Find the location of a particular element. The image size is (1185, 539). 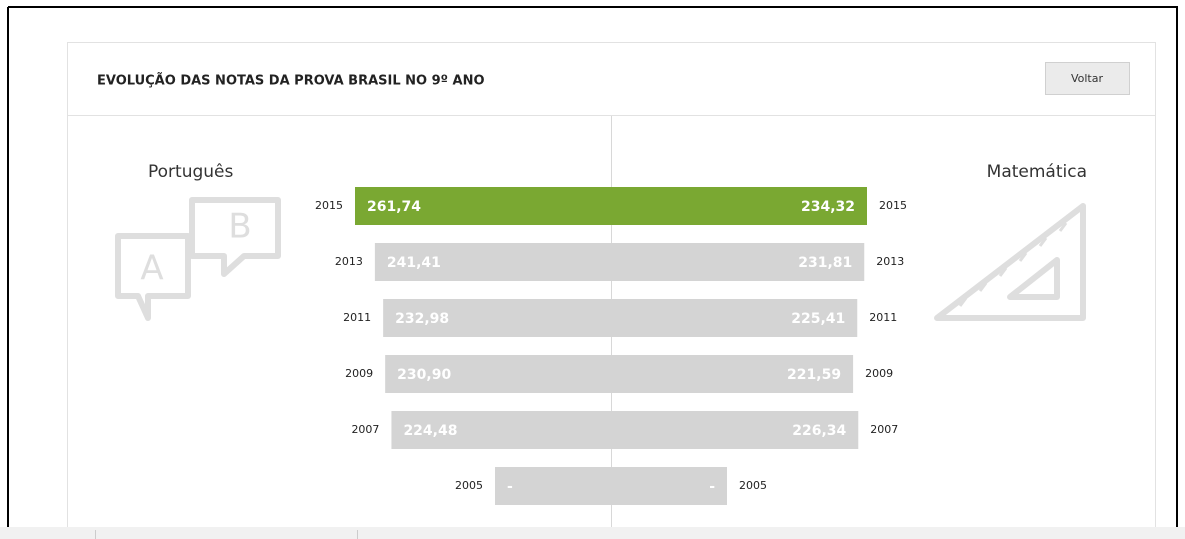

value-label: 225,41 is located at coordinates (818, 319).